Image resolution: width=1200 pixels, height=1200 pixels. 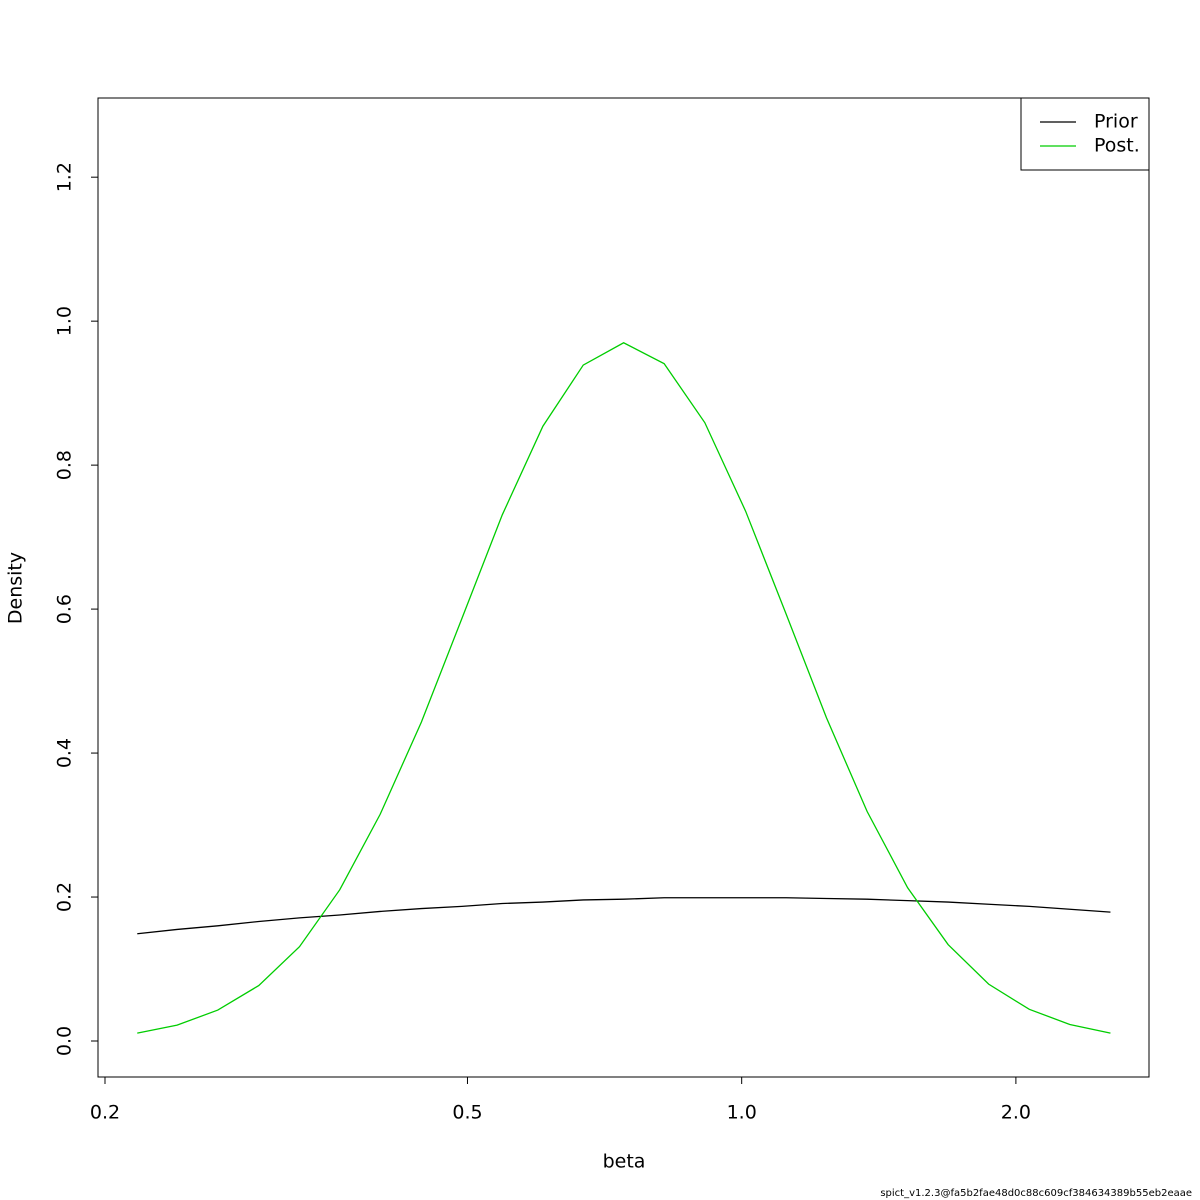 I want to click on legend-label: Post., so click(x=1117, y=146).